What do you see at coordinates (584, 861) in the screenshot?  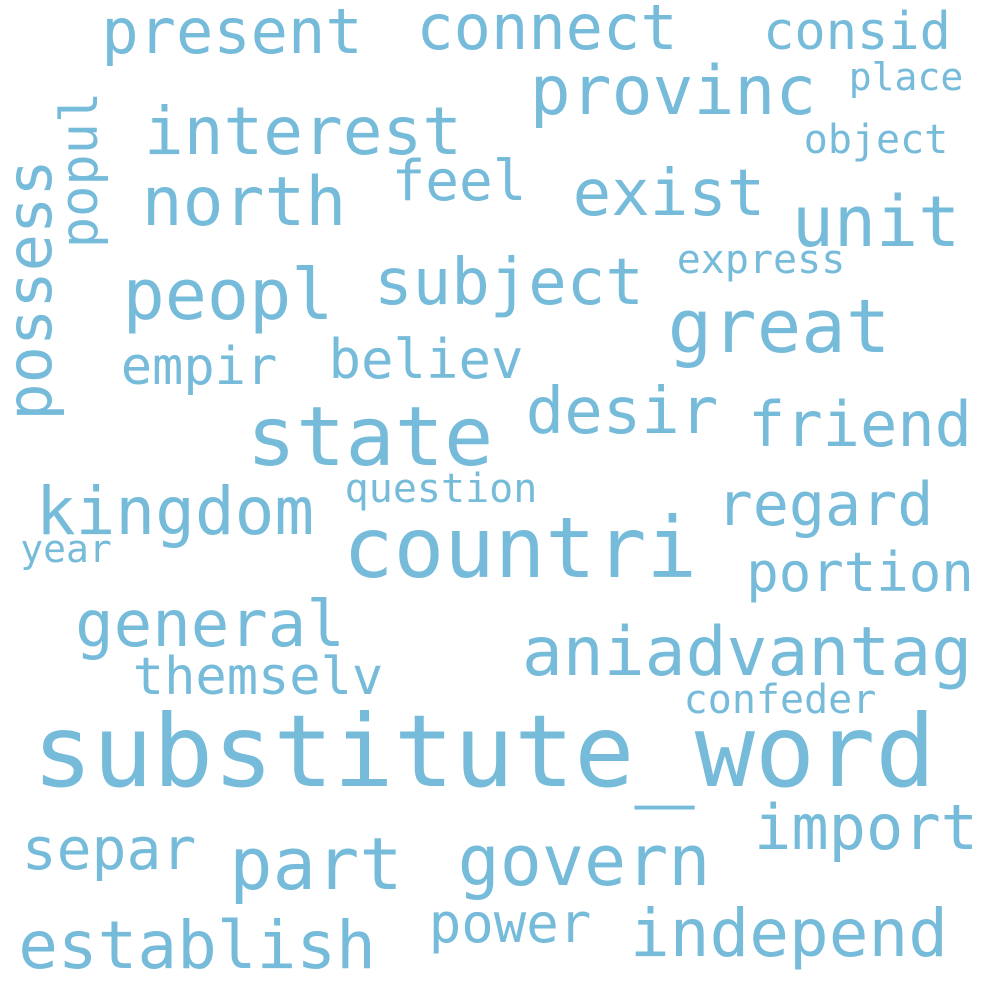 I see `word-govern: govern` at bounding box center [584, 861].